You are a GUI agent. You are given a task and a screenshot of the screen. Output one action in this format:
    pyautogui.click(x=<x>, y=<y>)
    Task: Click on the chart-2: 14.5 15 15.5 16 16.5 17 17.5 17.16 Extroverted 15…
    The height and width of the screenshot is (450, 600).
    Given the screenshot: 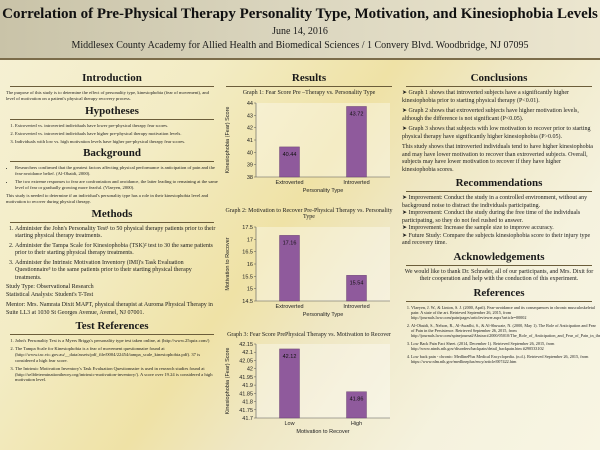 What is the action you would take?
    pyautogui.click(x=307, y=271)
    